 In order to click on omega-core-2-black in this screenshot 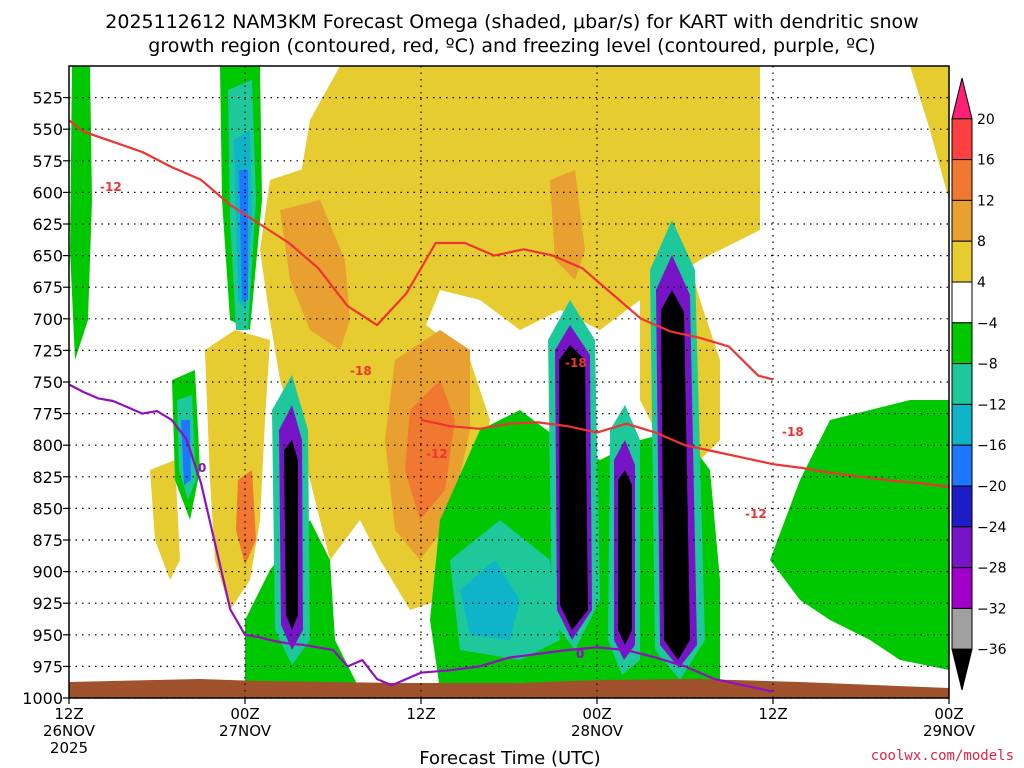, I will do `click(573, 487)`.